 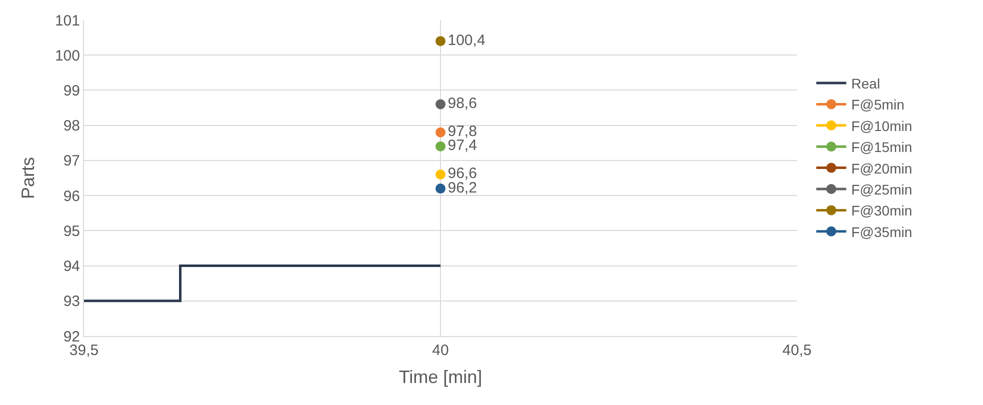 What do you see at coordinates (440, 377) in the screenshot?
I see `x-axis-title: Time [min]` at bounding box center [440, 377].